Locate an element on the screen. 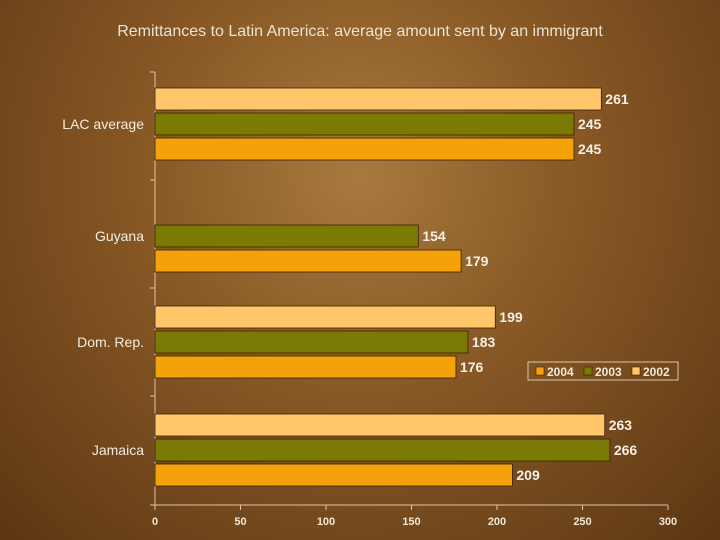 The width and height of the screenshot is (720, 540). bar-dom-rep-2002 is located at coordinates (325, 317).